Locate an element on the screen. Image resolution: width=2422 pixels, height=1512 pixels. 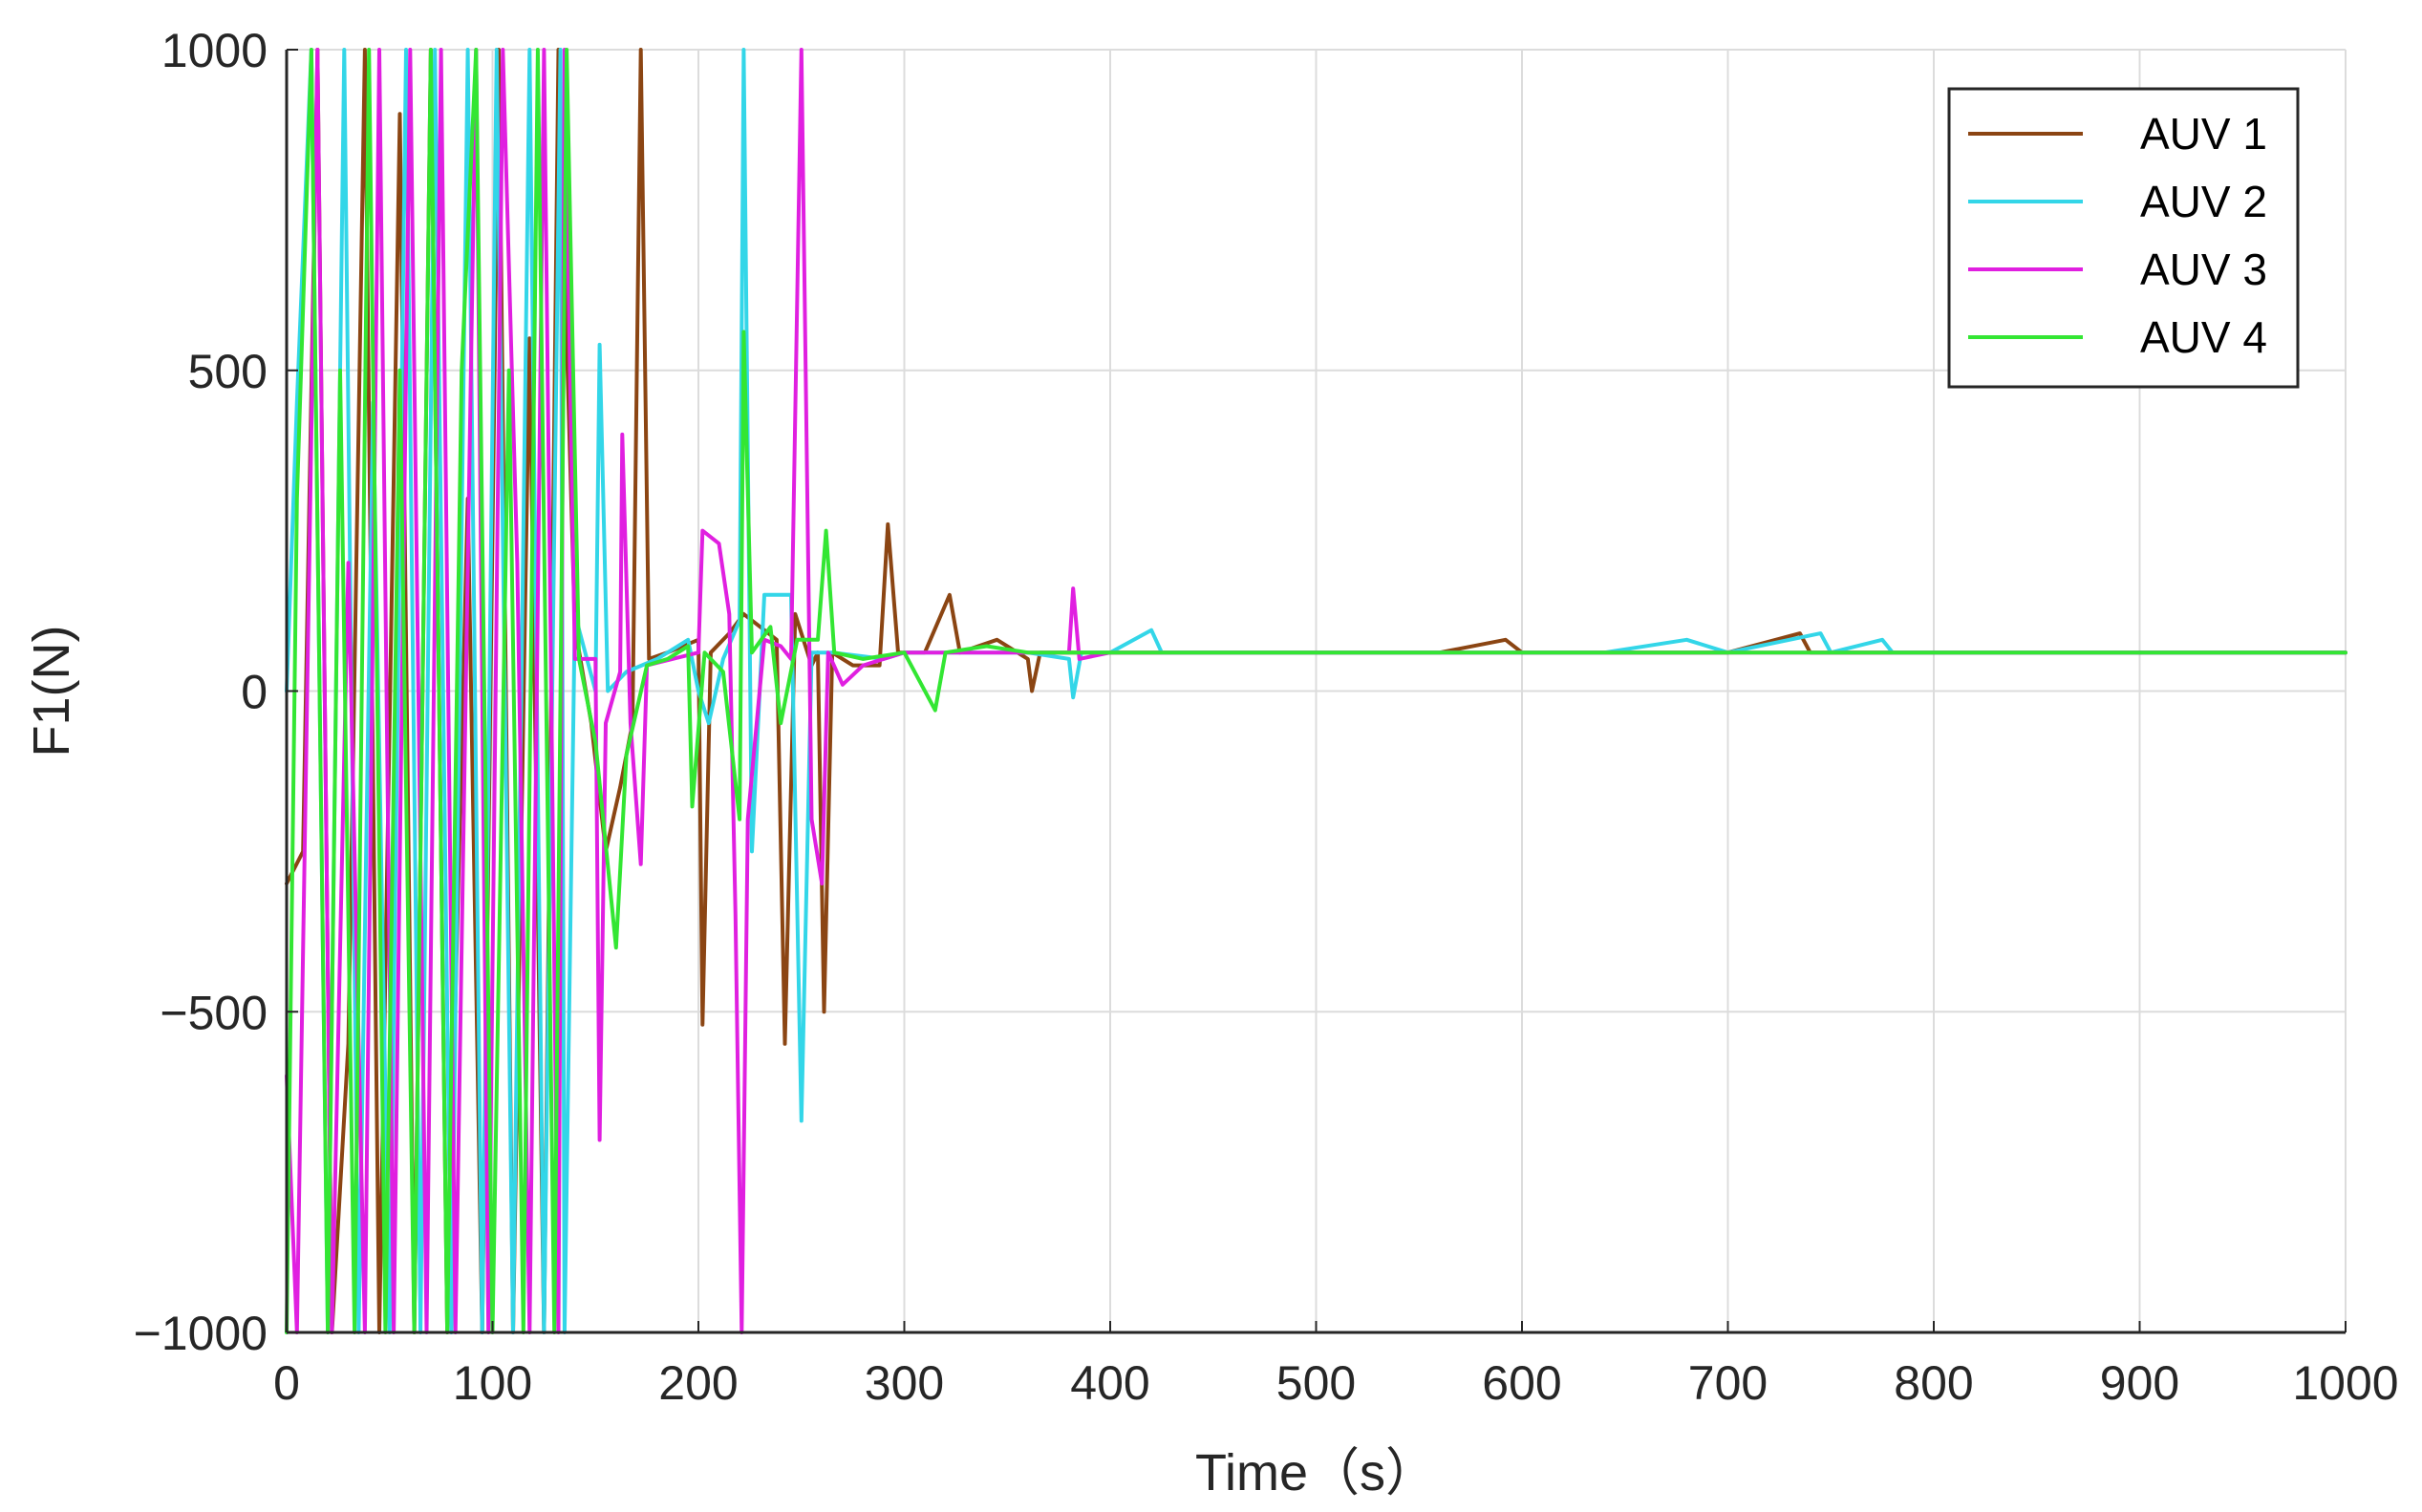
x-tick-label: 200 is located at coordinates (698, 1383).